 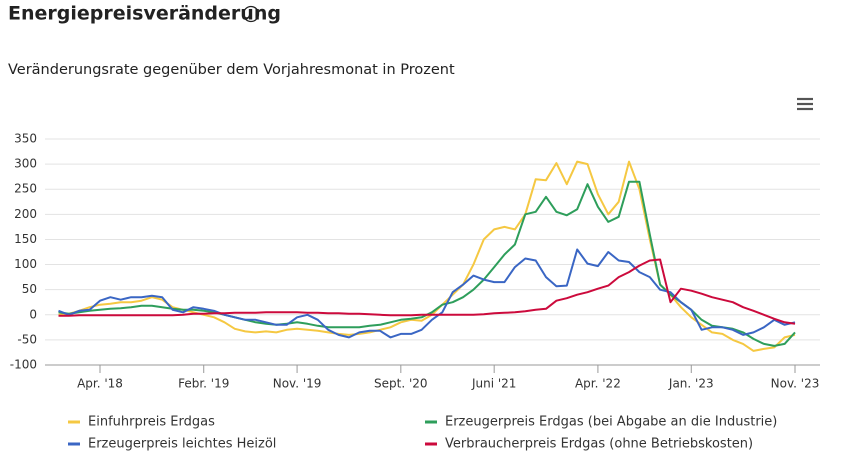 I want to click on x-tick-label: Apr. '18, so click(x=100, y=384).